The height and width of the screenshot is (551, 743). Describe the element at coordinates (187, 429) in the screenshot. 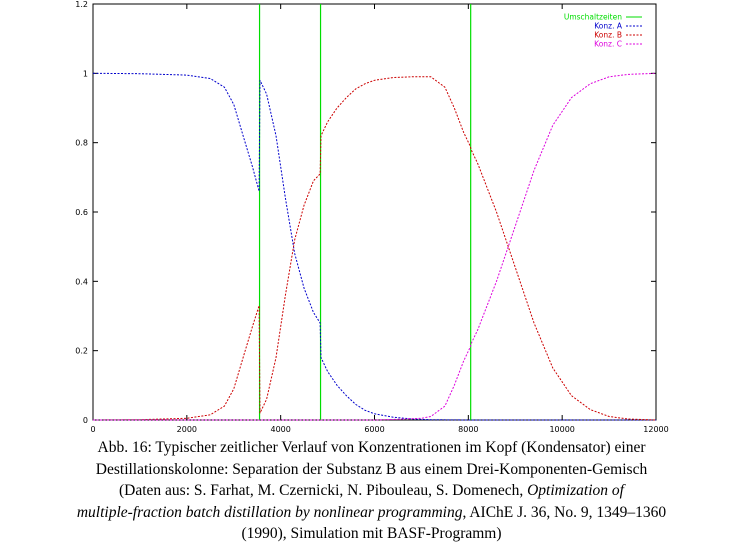

I see `x-tick-label: 2000` at that location.